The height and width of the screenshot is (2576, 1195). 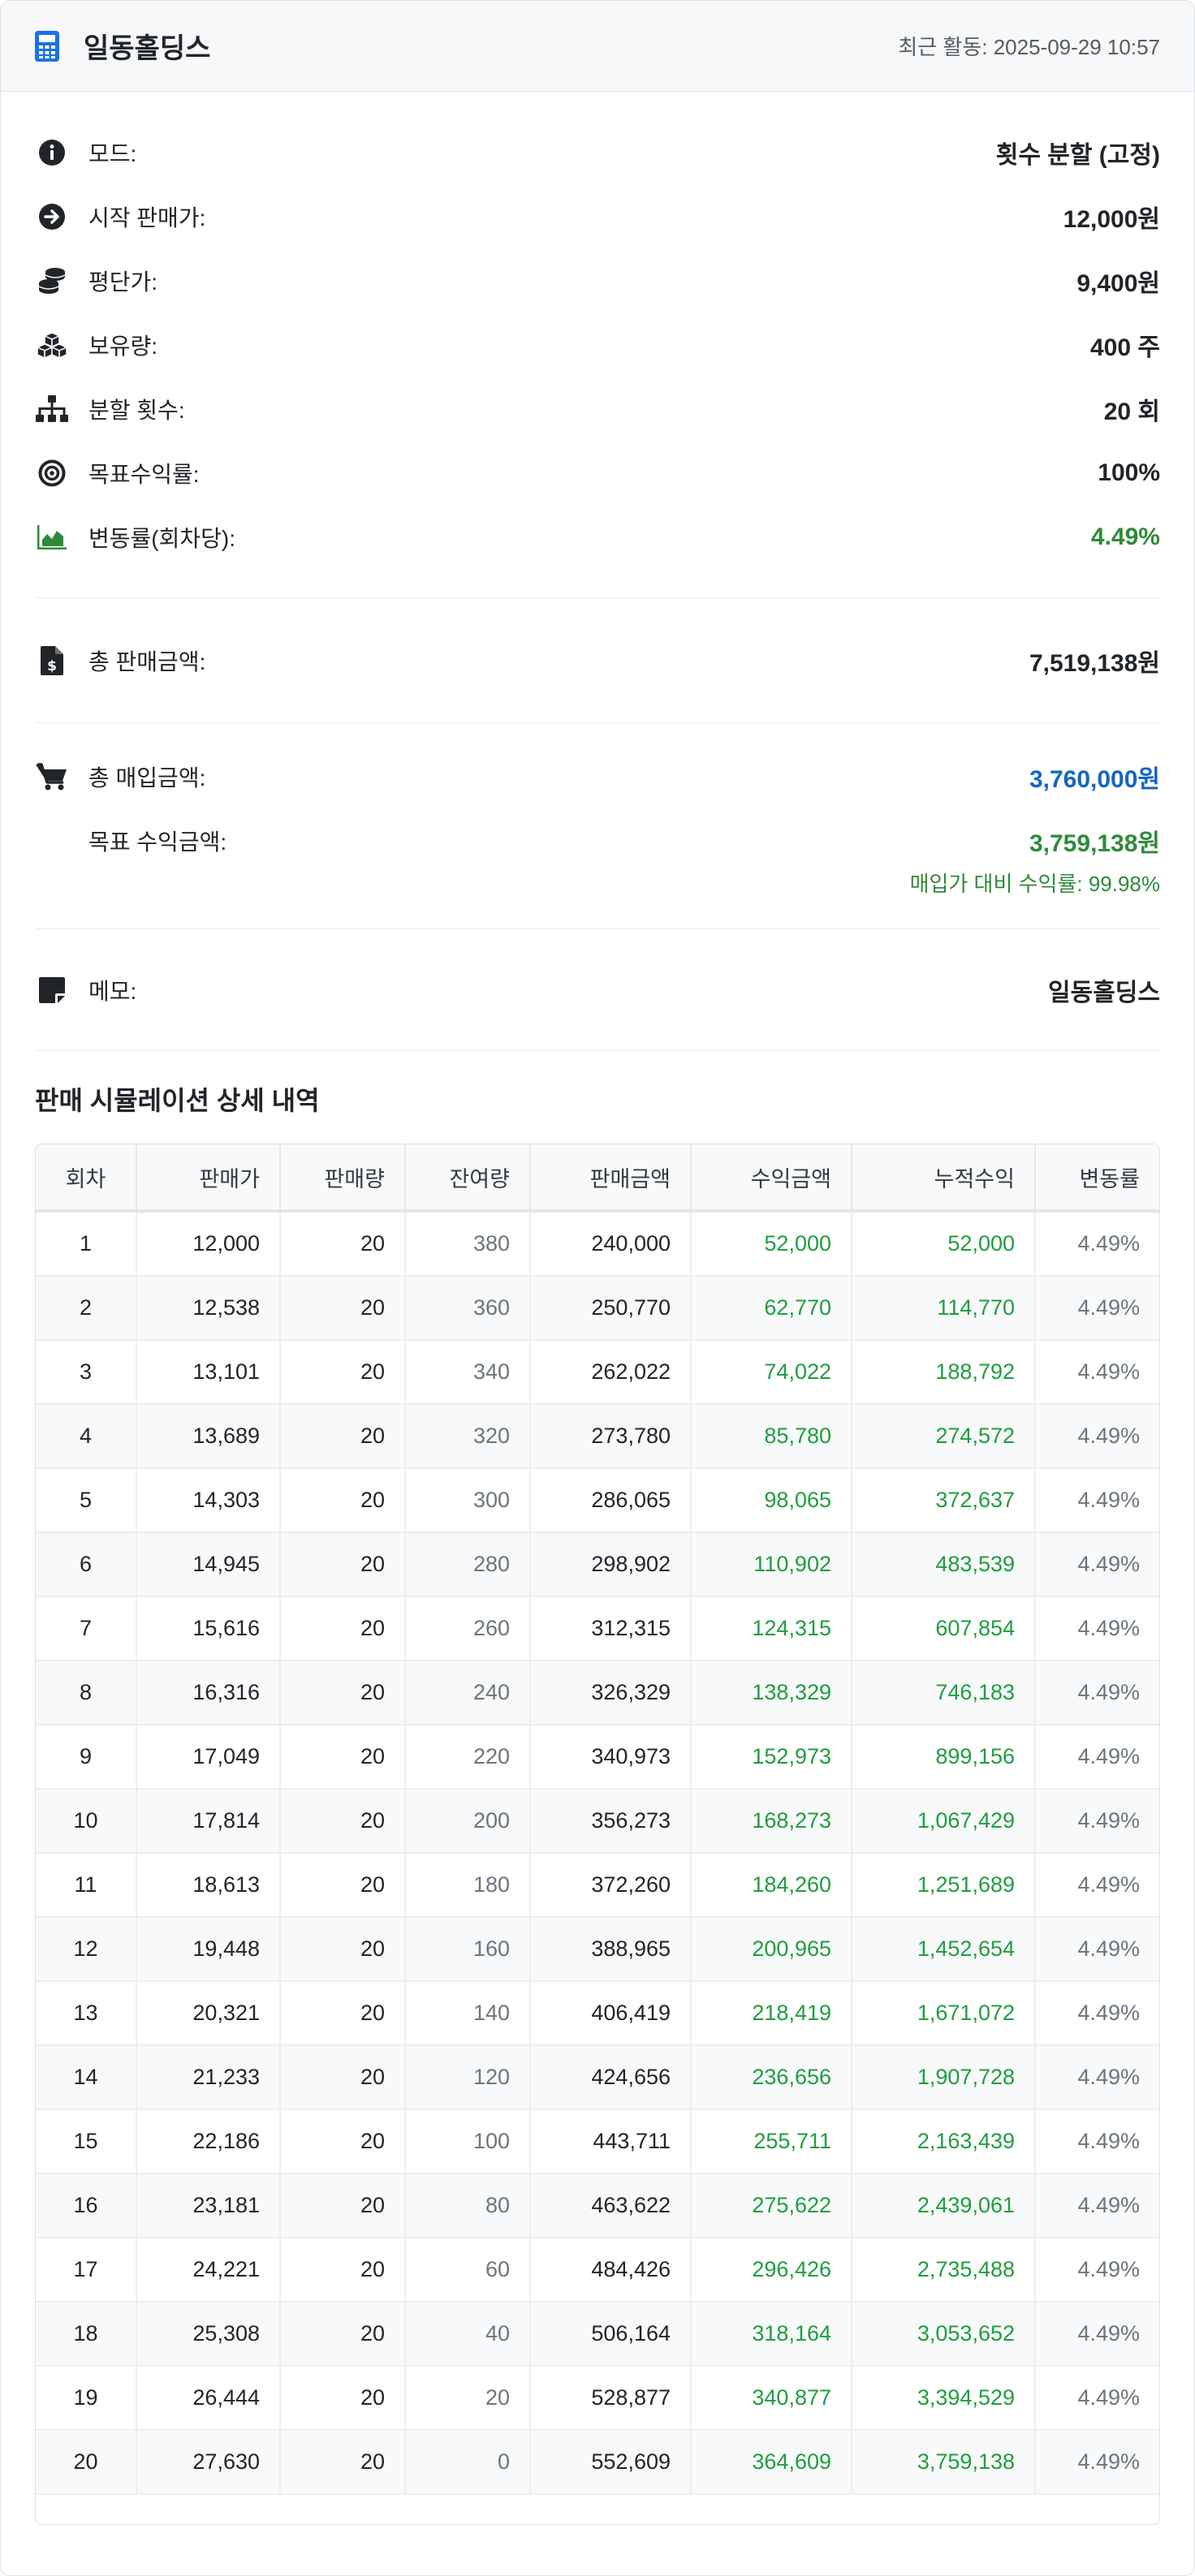 I want to click on remaining-cell: 260, so click(x=468, y=1629).